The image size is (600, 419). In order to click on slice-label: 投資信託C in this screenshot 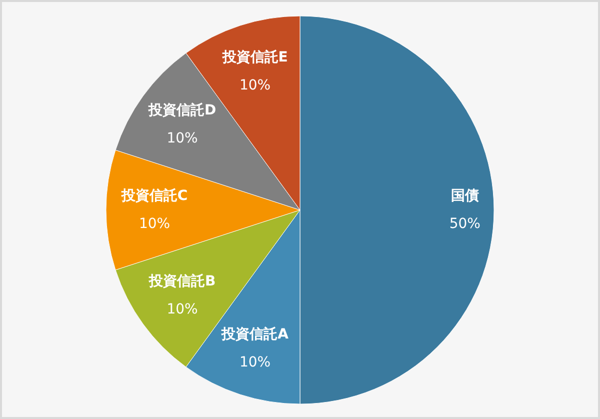, I will do `click(154, 196)`.